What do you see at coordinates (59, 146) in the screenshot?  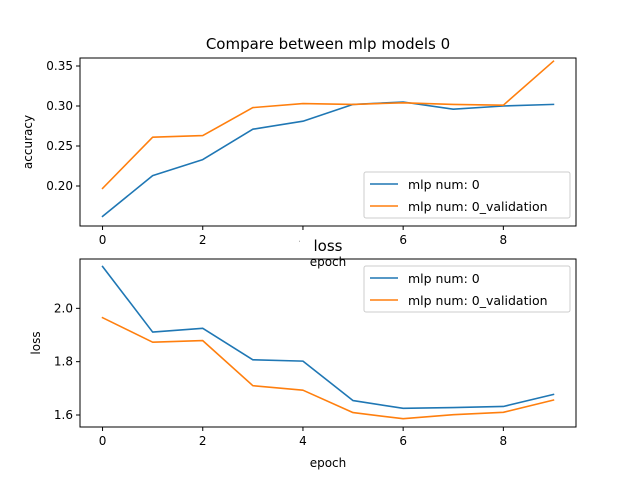 I see `accuracy-y-tick-label: 0.25` at bounding box center [59, 146].